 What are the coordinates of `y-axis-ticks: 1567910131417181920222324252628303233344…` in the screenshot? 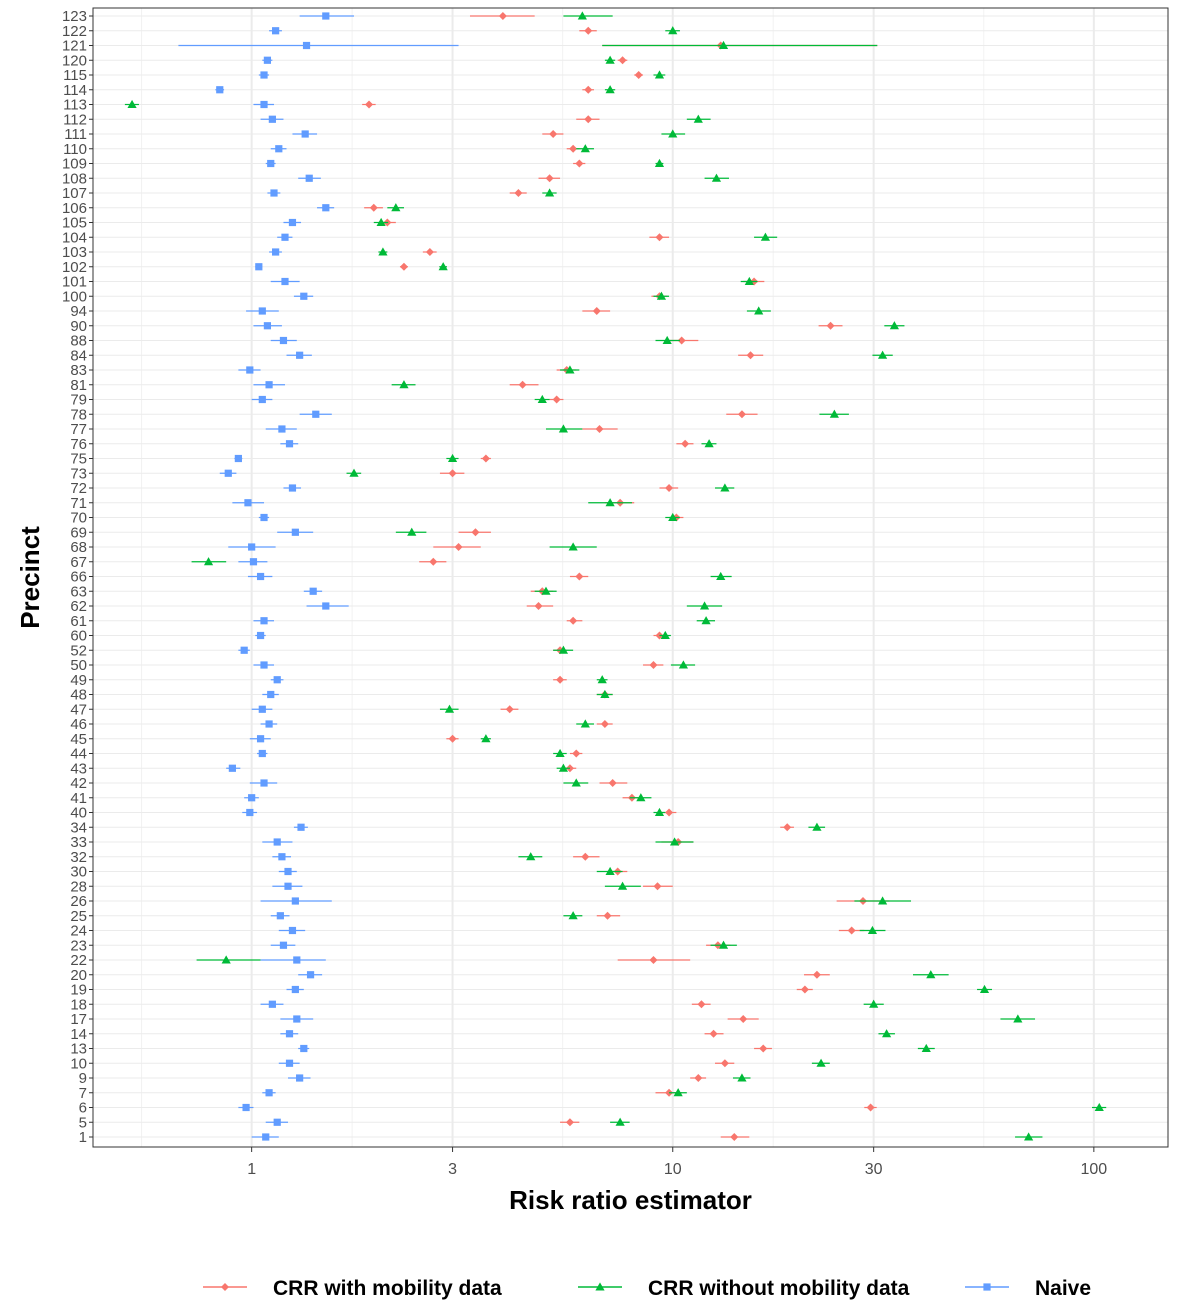 It's located at (77, 577).